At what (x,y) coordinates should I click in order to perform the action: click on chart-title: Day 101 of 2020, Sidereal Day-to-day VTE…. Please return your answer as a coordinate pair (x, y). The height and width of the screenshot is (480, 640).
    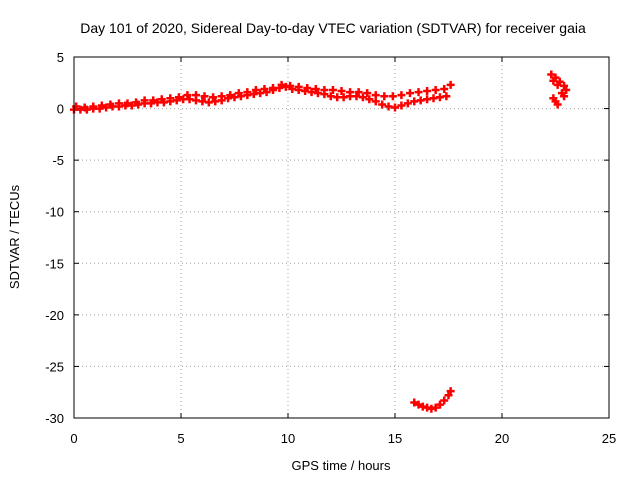
    Looking at the image, I should click on (333, 28).